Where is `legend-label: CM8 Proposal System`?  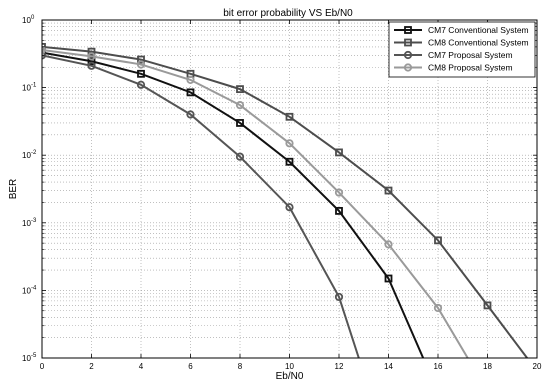 legend-label: CM8 Proposal System is located at coordinates (470, 68).